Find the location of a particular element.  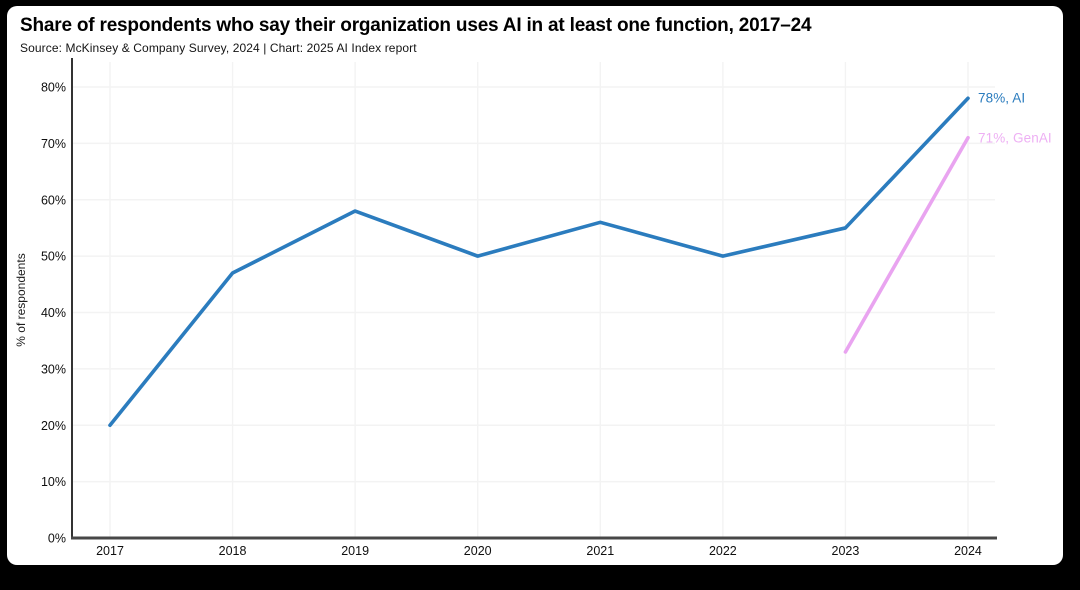

y-tick-label: 80% is located at coordinates (53, 88).